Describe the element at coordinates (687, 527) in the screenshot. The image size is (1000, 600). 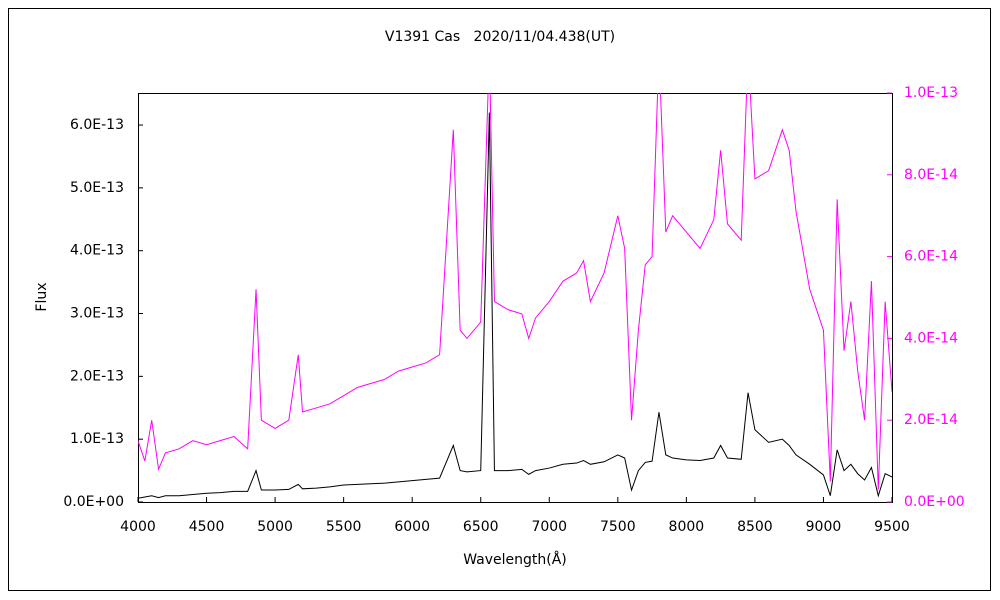
I see `x-tick-label: 8000` at that location.